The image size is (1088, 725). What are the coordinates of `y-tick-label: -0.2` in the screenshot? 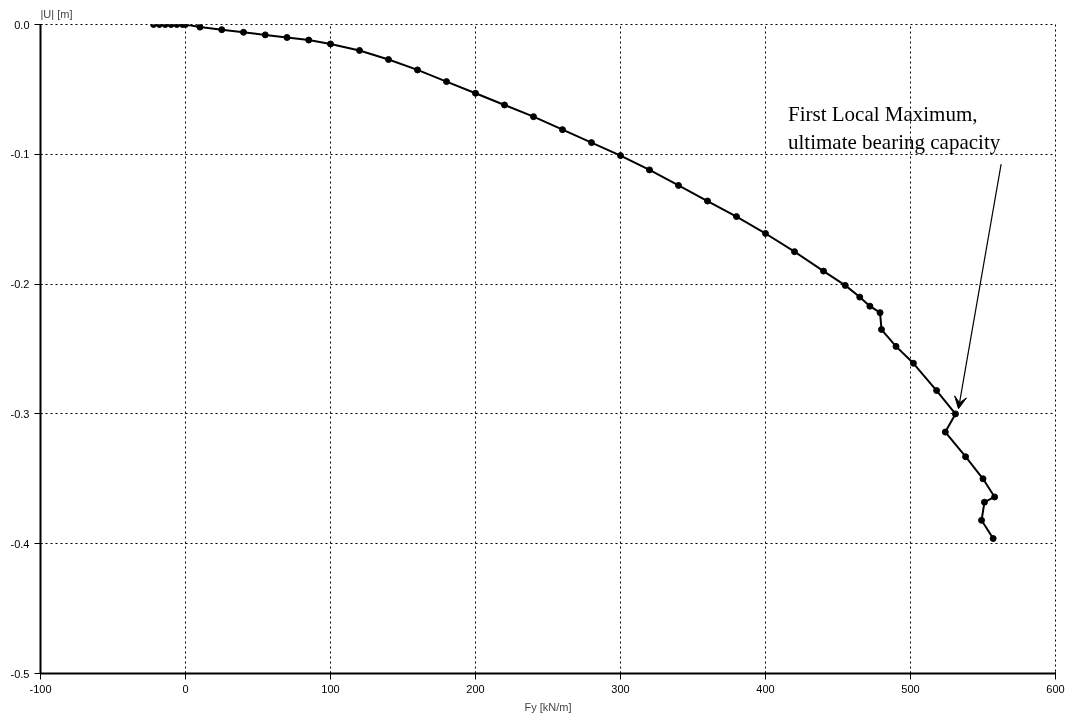 It's located at (20, 284).